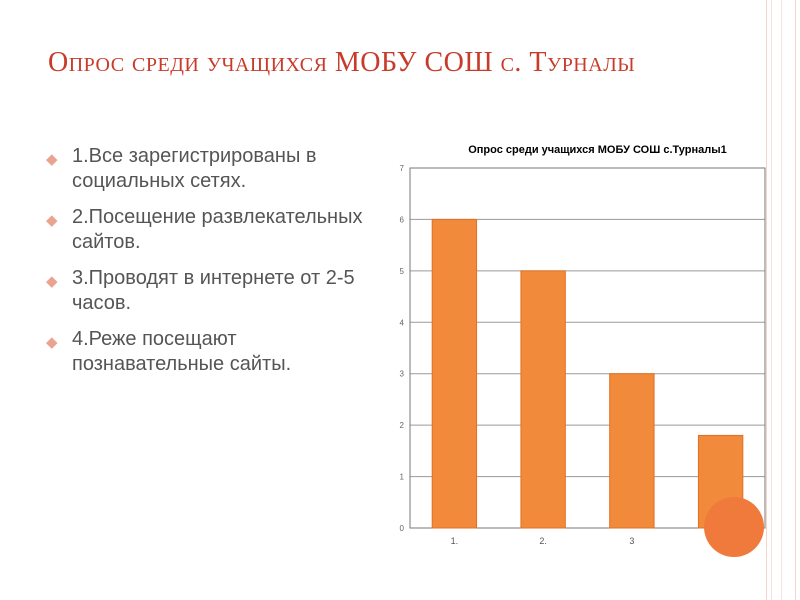  What do you see at coordinates (781, 300) in the screenshot?
I see `slide-frame-decoration` at bounding box center [781, 300].